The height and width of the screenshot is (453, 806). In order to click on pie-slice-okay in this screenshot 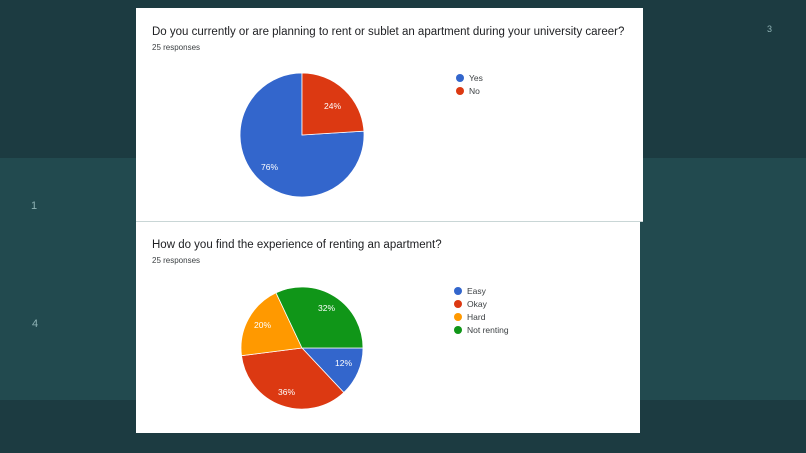, I will do `click(293, 378)`.